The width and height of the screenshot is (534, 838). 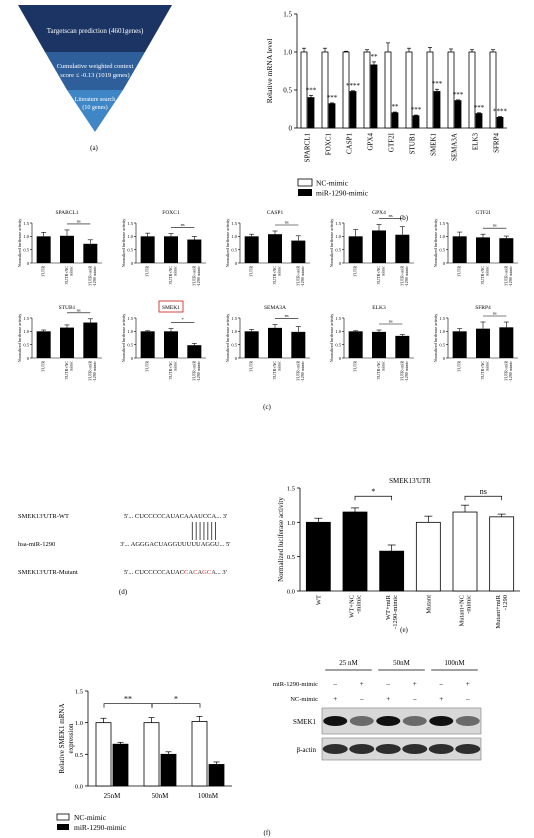 I want to click on blot-strip-actin, so click(x=401, y=749).